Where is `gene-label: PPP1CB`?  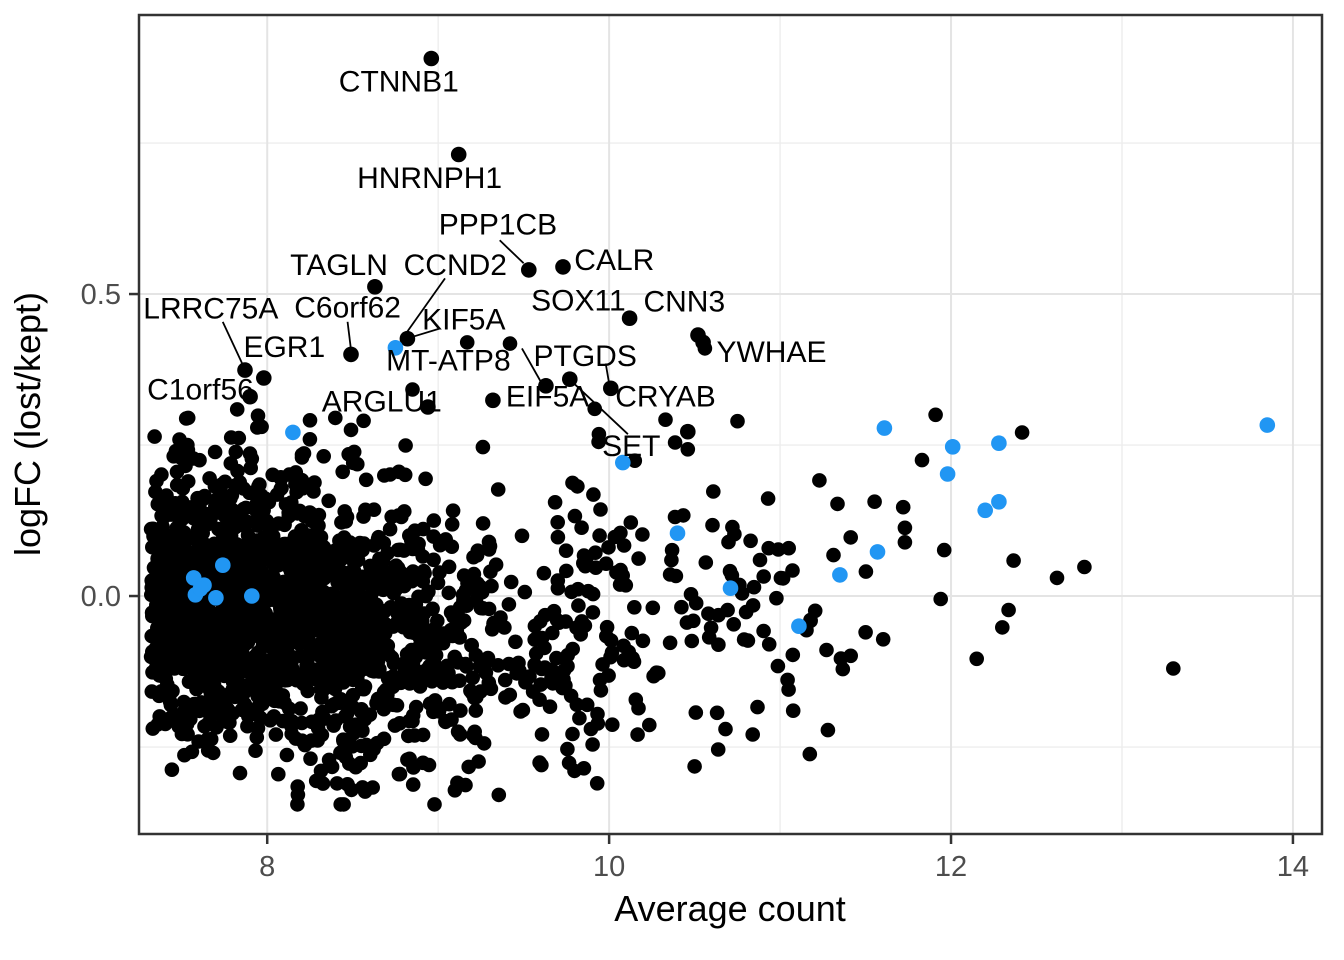 gene-label: PPP1CB is located at coordinates (498, 225).